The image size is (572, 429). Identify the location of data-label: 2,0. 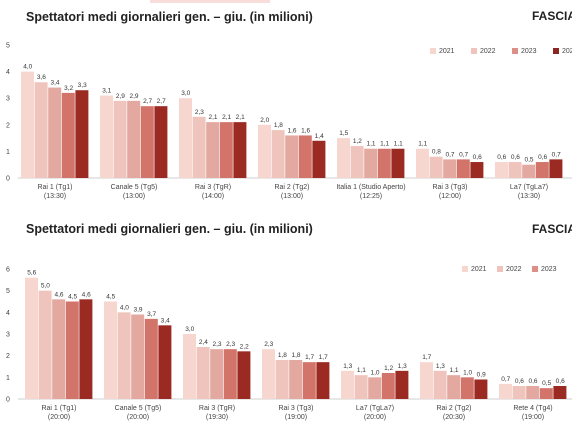
(264, 120).